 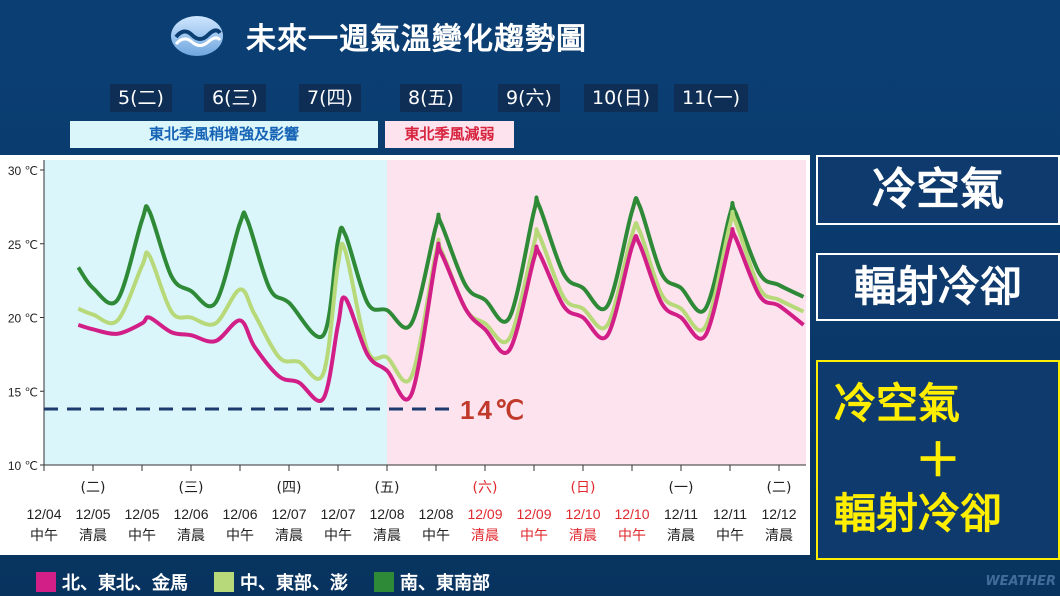 I want to click on legend-item-north: 北、東北、金馬, so click(x=112, y=582).